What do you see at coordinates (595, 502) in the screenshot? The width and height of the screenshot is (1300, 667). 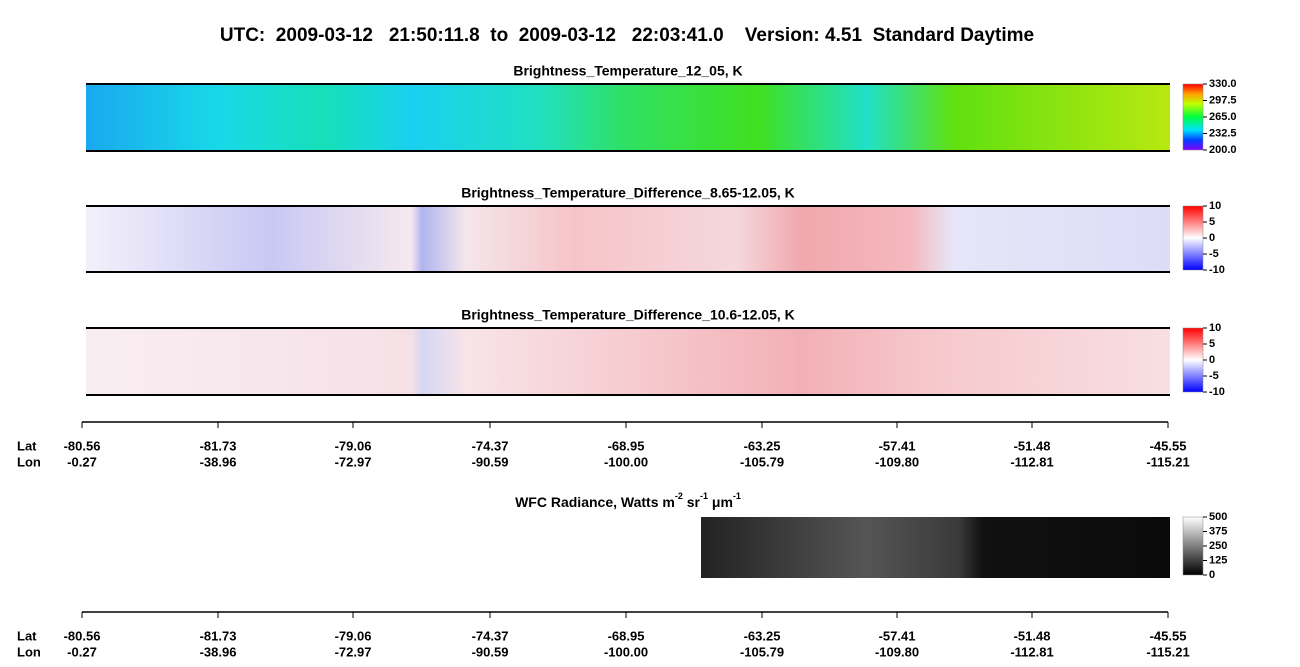 I see `title-part: WFC Radiance, Watts m` at bounding box center [595, 502].